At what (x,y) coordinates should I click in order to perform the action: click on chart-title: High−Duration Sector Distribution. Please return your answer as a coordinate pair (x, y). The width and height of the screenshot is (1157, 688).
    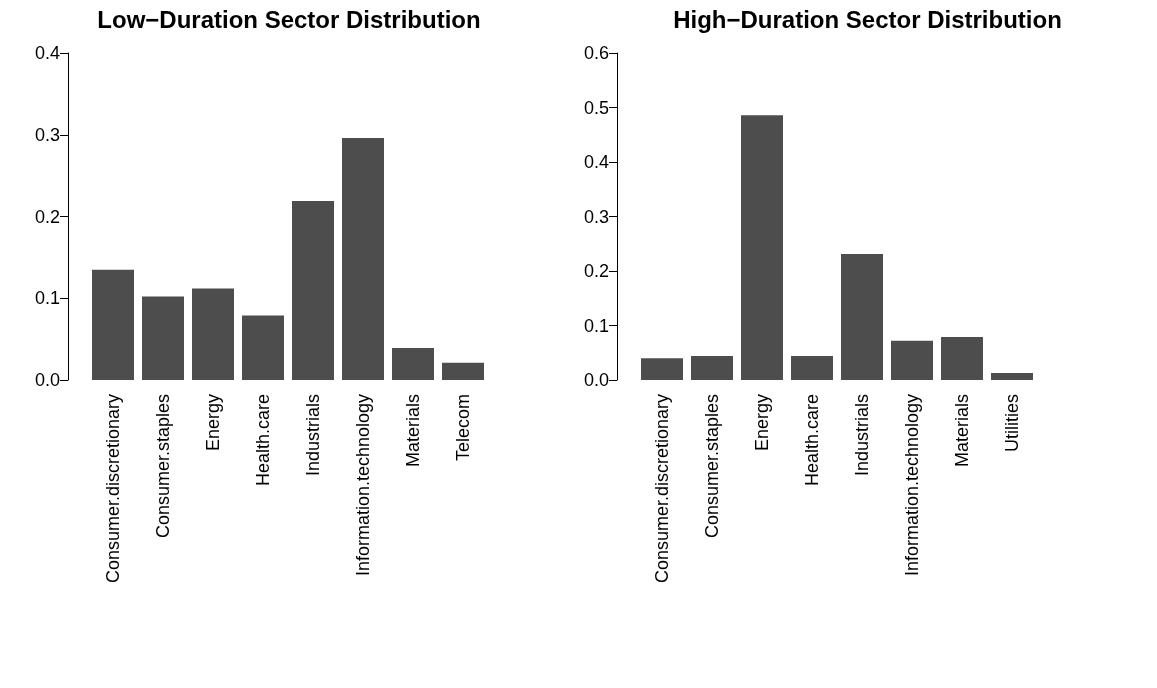
    Looking at the image, I should click on (867, 19).